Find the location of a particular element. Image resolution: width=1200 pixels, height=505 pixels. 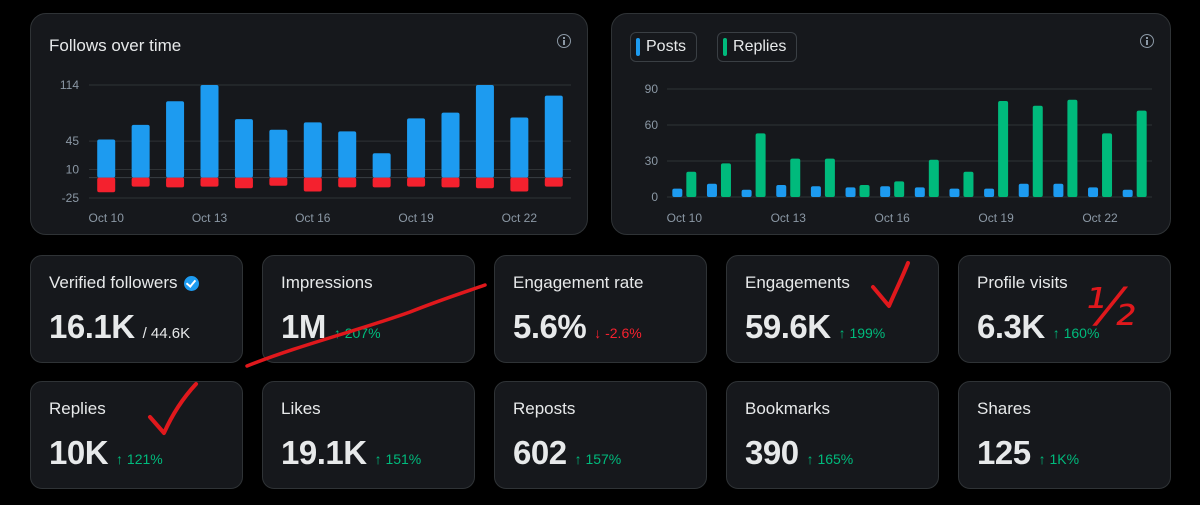

card-label: Engagements is located at coordinates (797, 283).